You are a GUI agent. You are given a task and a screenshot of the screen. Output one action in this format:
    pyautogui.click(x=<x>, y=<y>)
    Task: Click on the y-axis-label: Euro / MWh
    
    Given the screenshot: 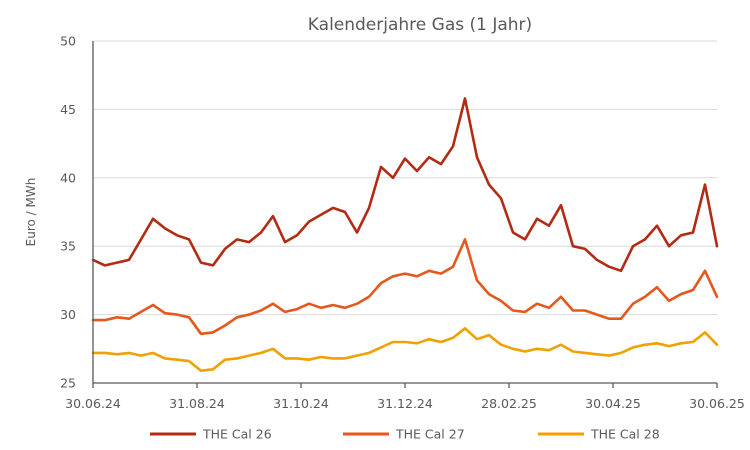 What is the action you would take?
    pyautogui.click(x=31, y=212)
    